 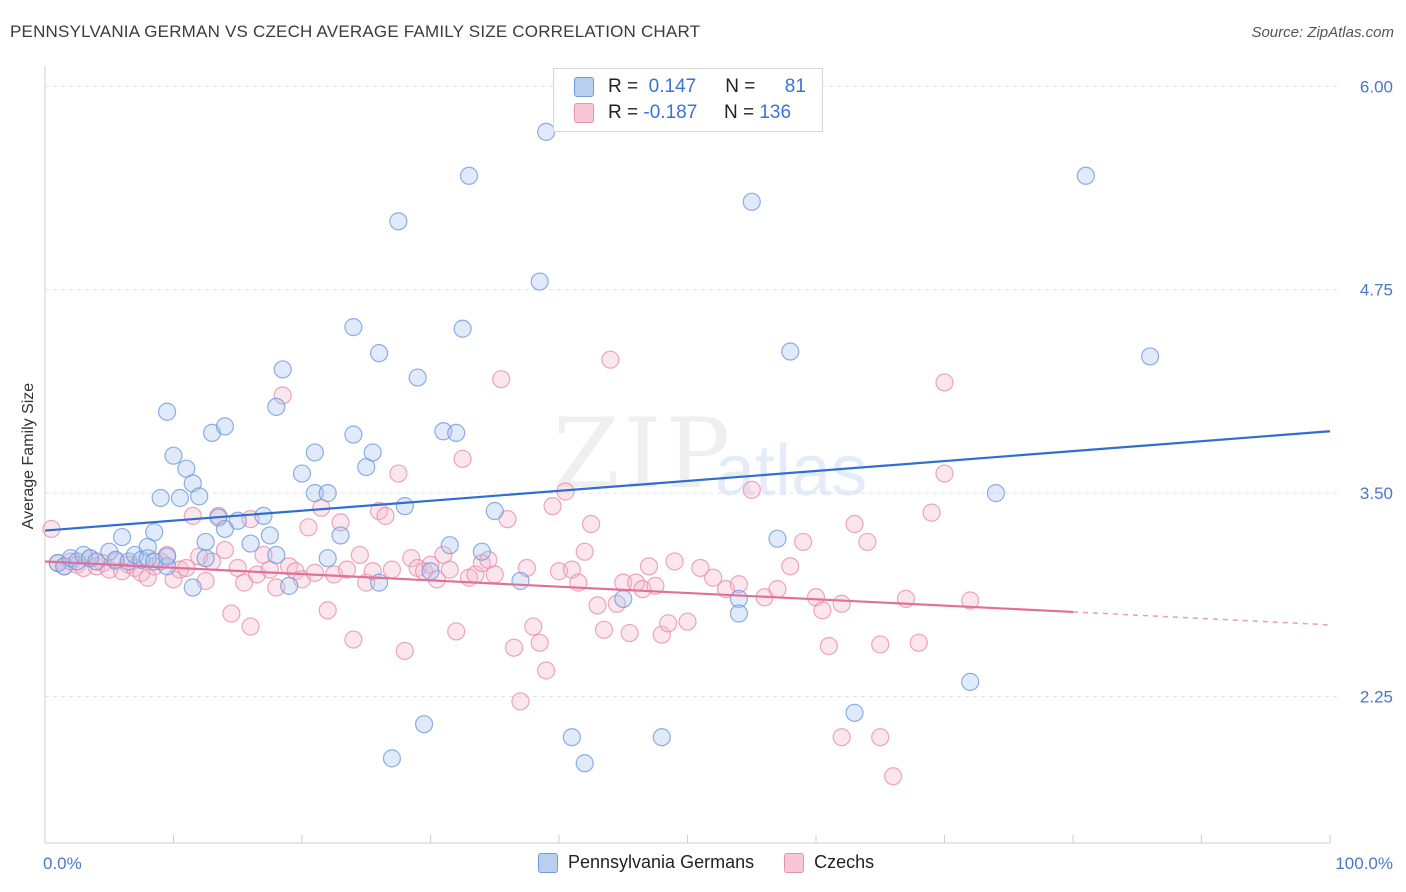 I want to click on watermark-zip: ZIP, so click(x=644, y=454).